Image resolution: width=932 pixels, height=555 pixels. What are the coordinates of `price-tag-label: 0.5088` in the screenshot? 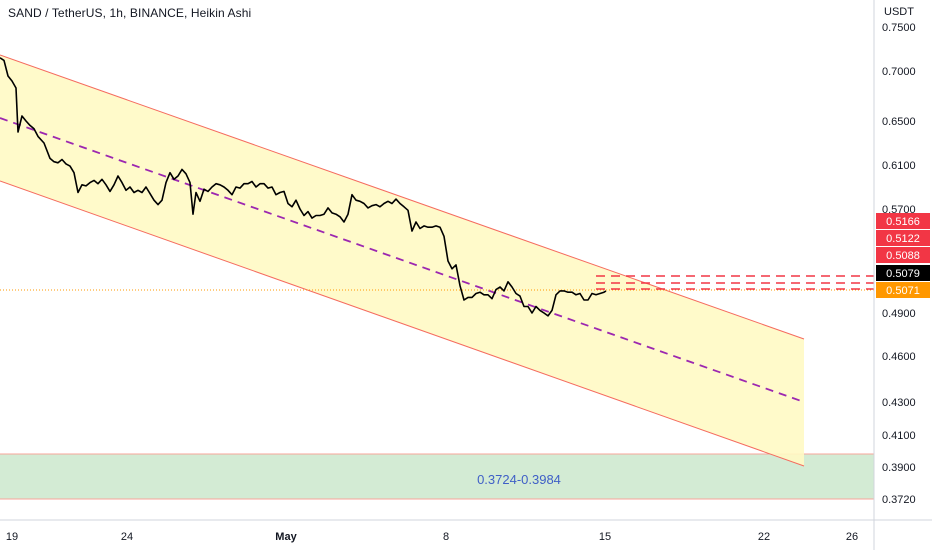 It's located at (903, 256).